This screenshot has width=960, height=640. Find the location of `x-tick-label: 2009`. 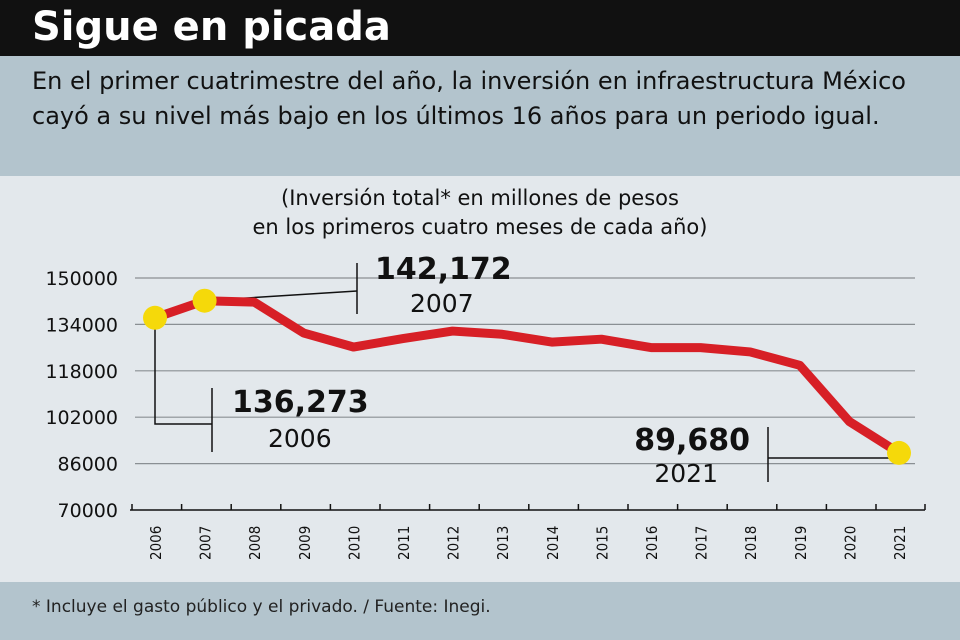

x-tick-label: 2009 is located at coordinates (305, 543).